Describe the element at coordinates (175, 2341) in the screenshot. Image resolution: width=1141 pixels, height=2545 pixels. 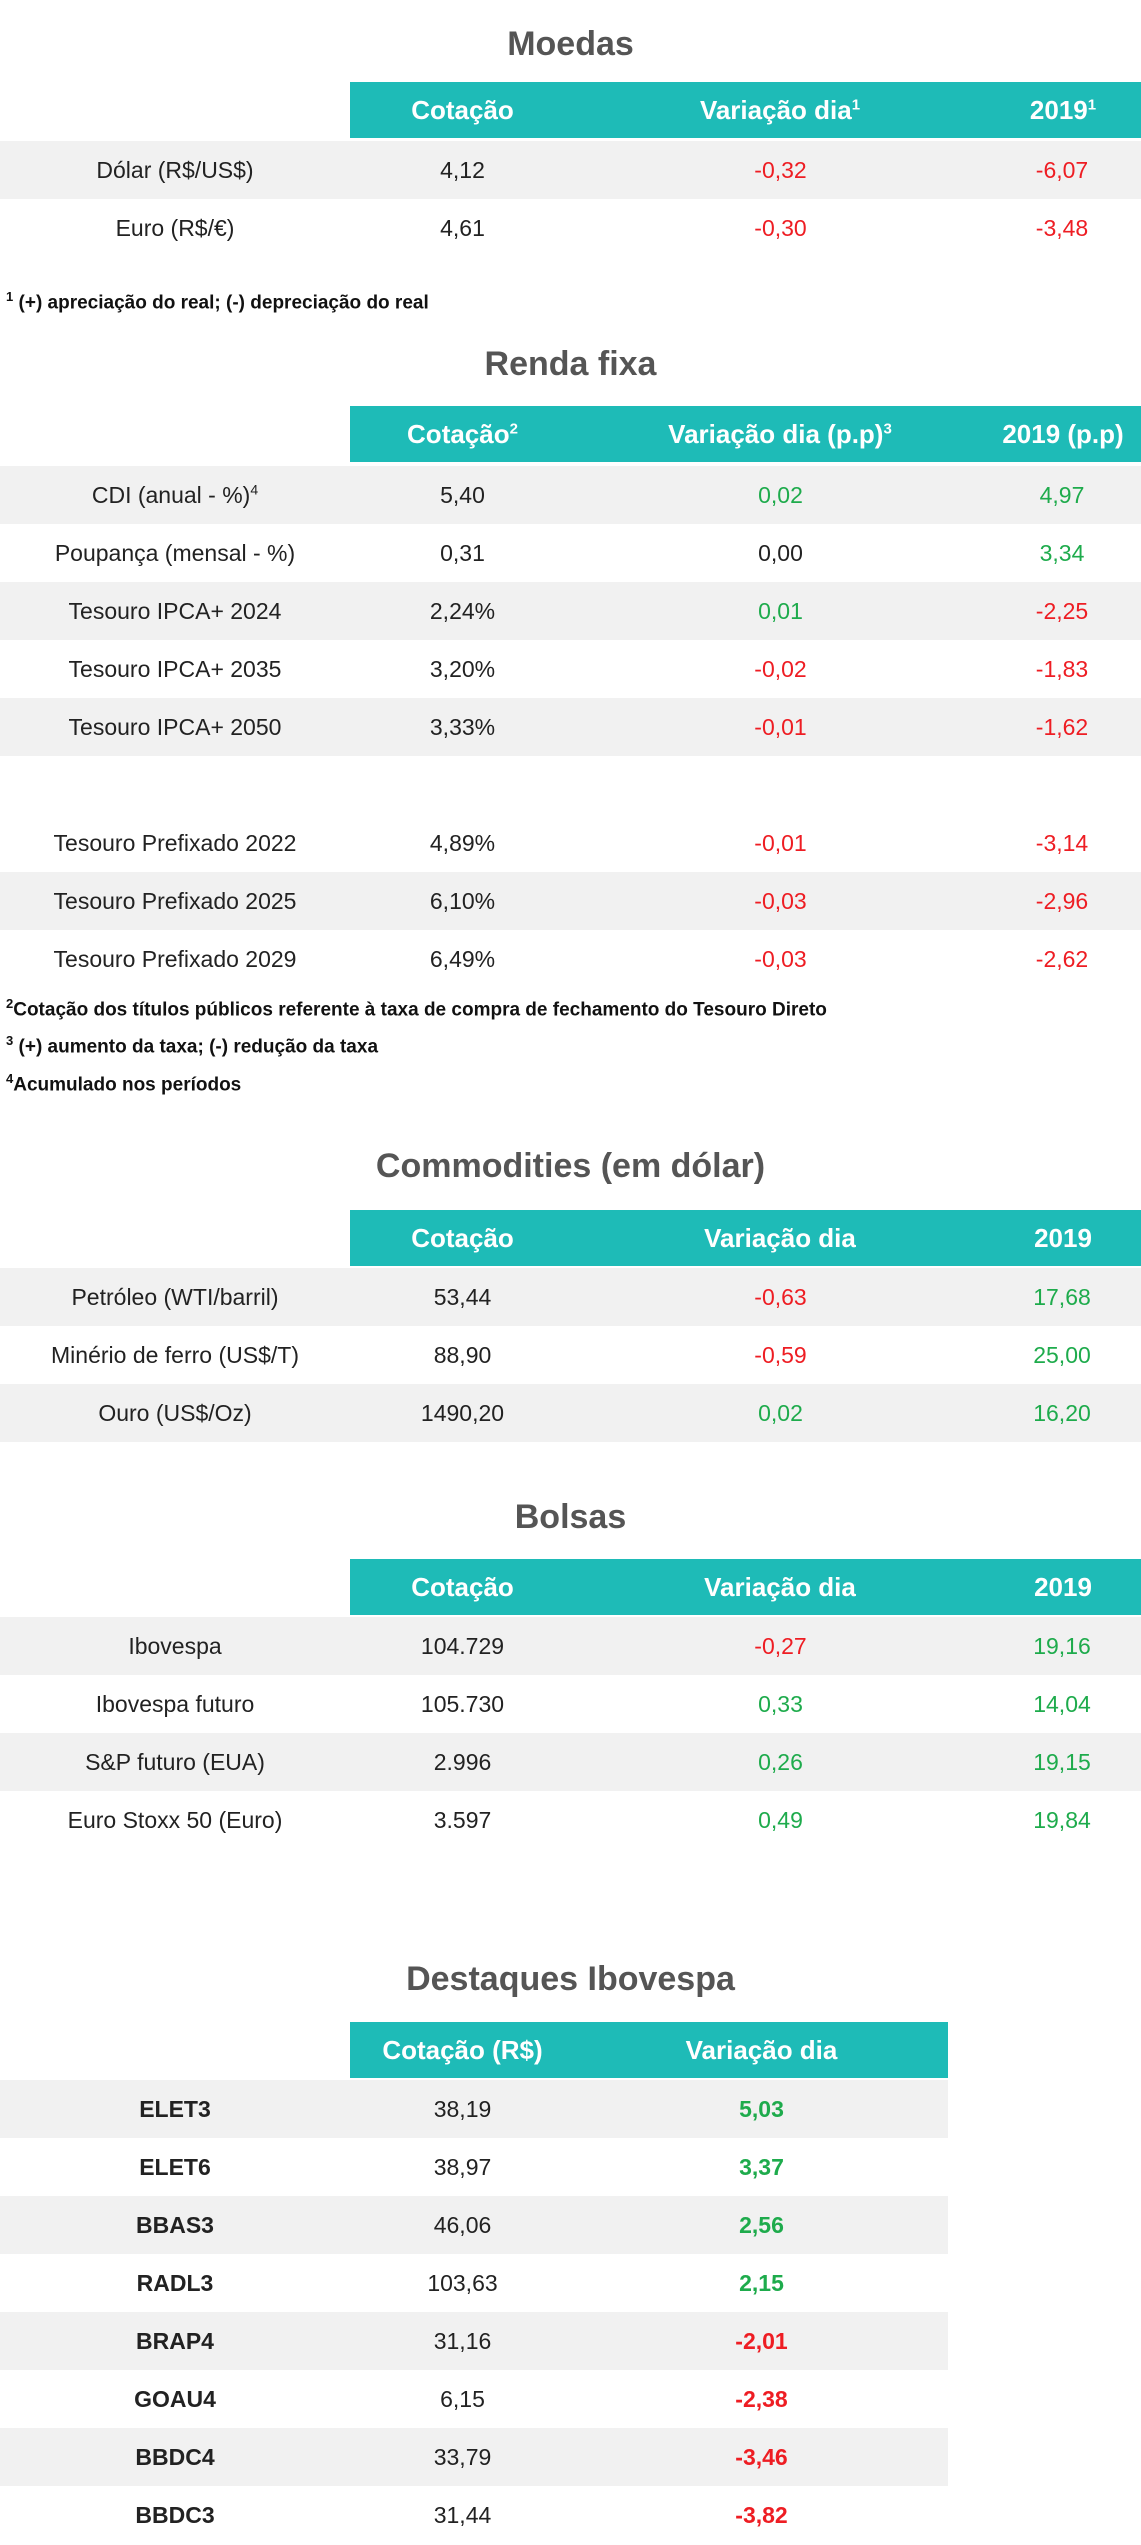
I see `row-ticker: BRAP4` at that location.